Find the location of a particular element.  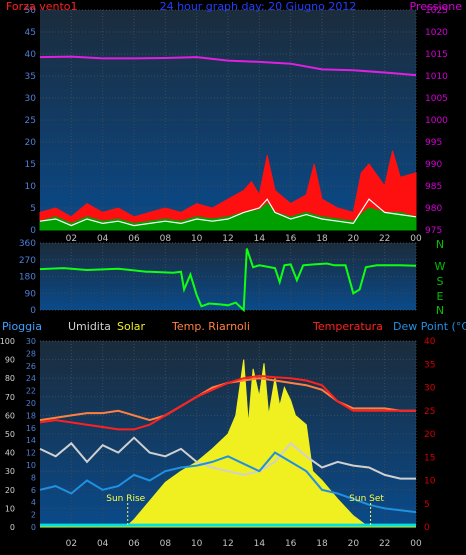

x-tick-label: 04 is located at coordinates (103, 239).